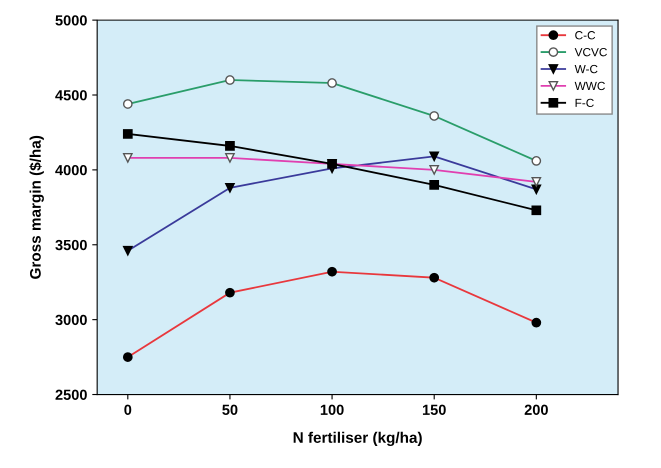  What do you see at coordinates (536, 409) in the screenshot?
I see `x-tick-label: 200` at bounding box center [536, 409].